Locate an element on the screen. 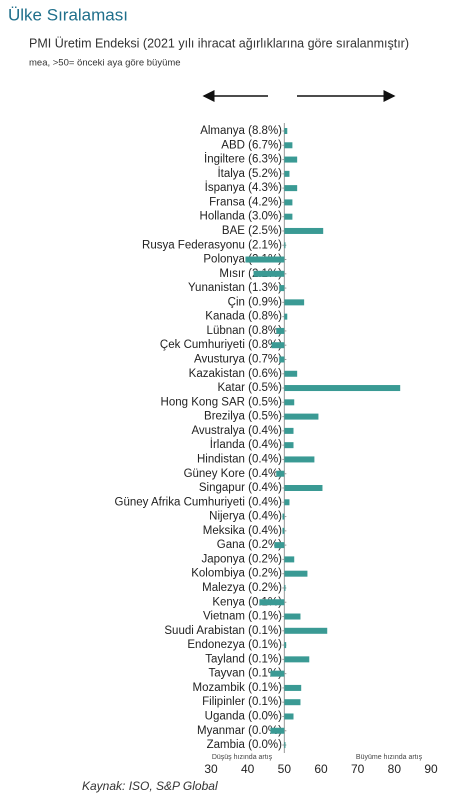 The width and height of the screenshot is (464, 804). x-tick-label: 60 is located at coordinates (321, 769).